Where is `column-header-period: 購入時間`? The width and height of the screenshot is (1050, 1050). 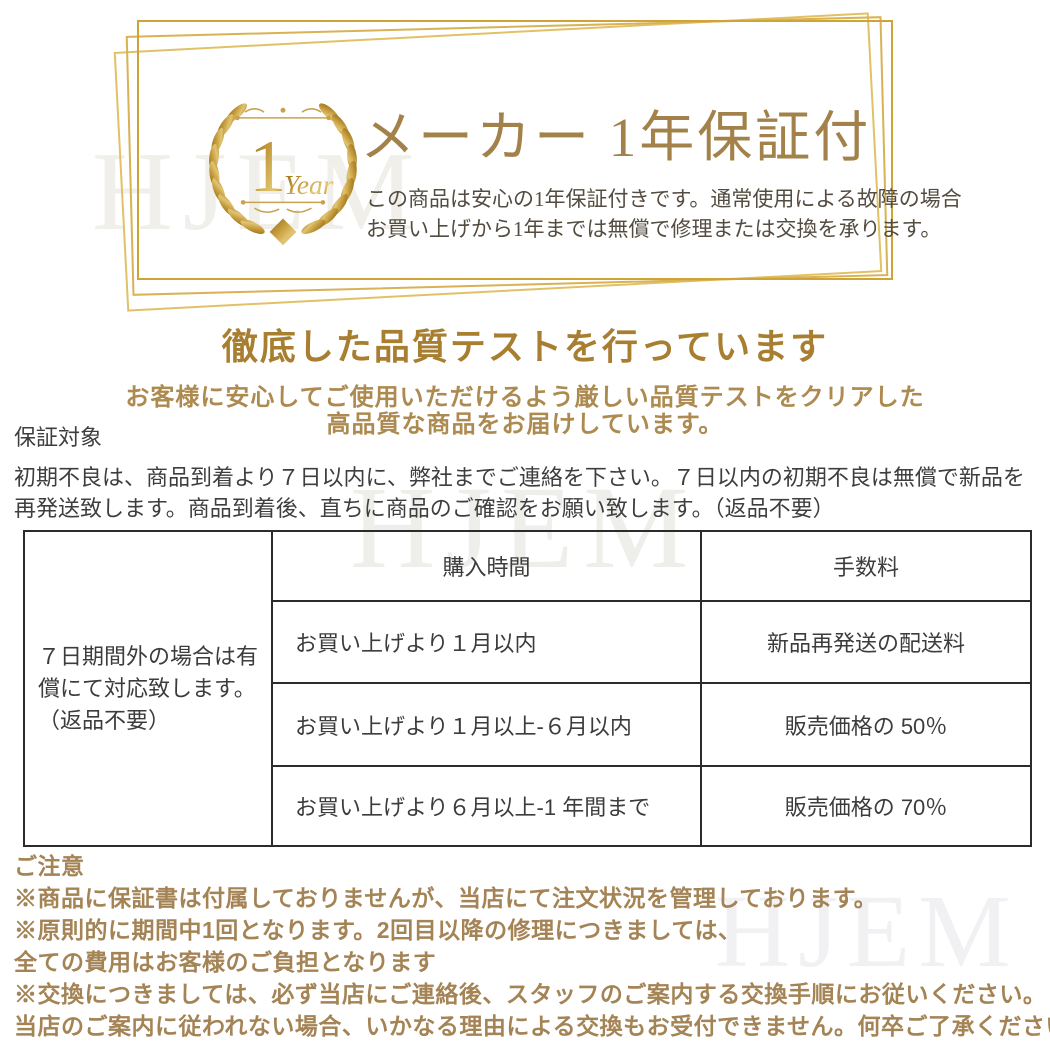 column-header-period: 購入時間 is located at coordinates (486, 566).